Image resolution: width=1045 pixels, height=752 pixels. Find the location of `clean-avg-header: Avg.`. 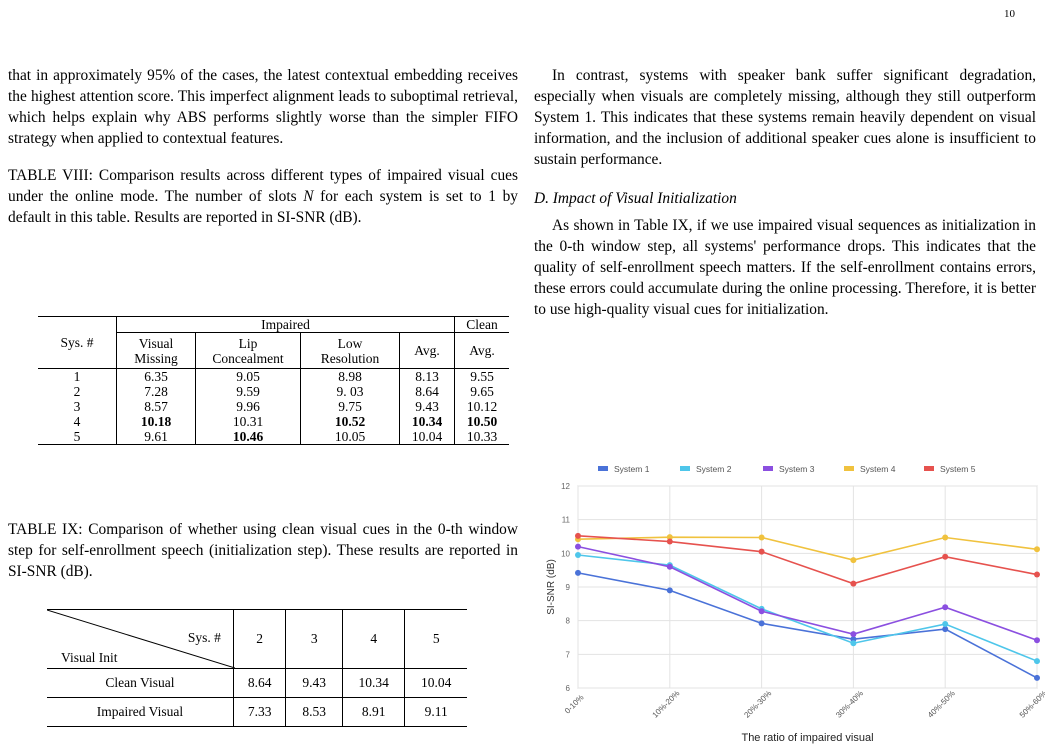

clean-avg-header: Avg. is located at coordinates (481, 350).